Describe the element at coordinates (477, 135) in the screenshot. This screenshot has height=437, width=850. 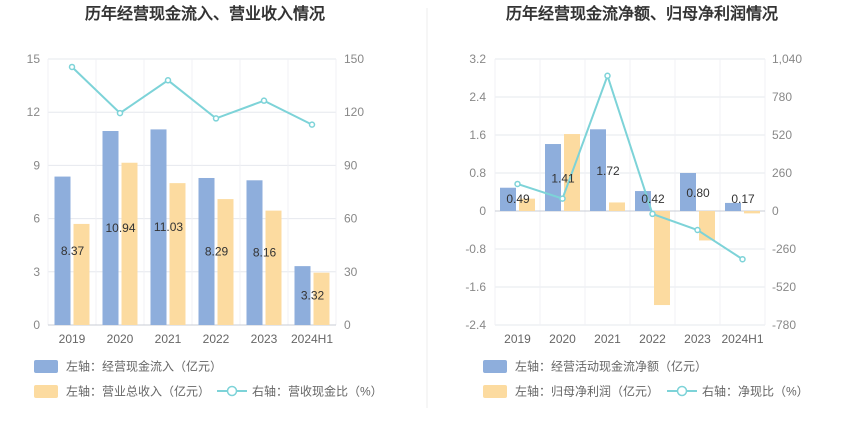
I see `left-axis-tick-label: 1.6` at that location.